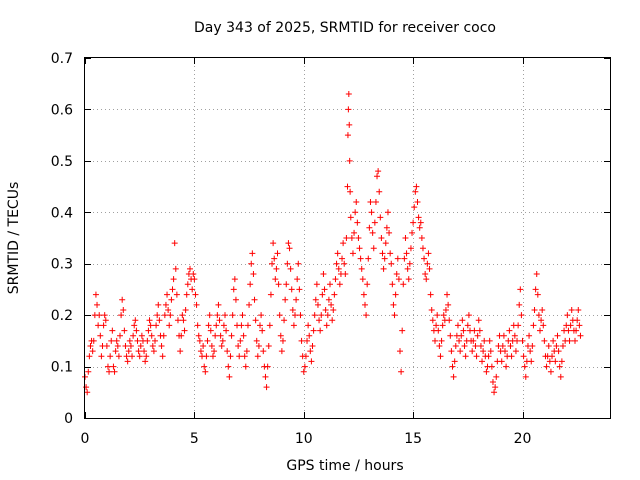  What do you see at coordinates (62, 110) in the screenshot?
I see `y-tick-label: 0.6` at bounding box center [62, 110].